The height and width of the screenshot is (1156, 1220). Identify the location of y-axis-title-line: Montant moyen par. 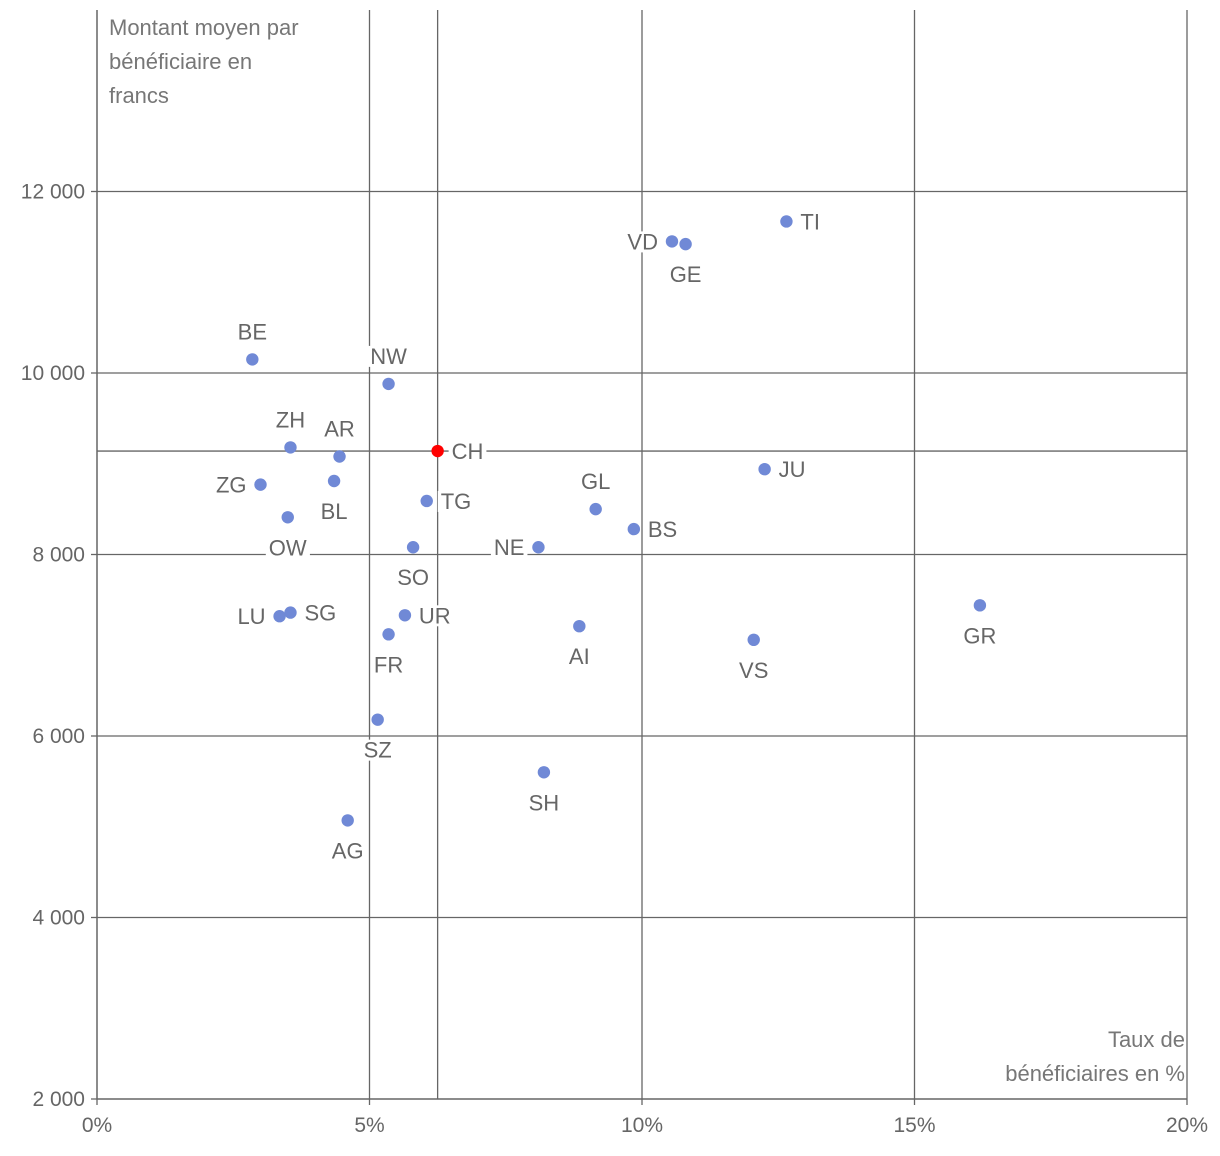
(204, 27).